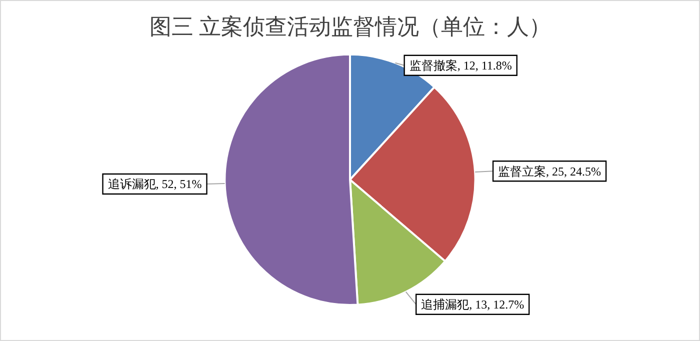 The width and height of the screenshot is (700, 341). I want to click on data-label: , 13, 12.7%, so click(496, 305).